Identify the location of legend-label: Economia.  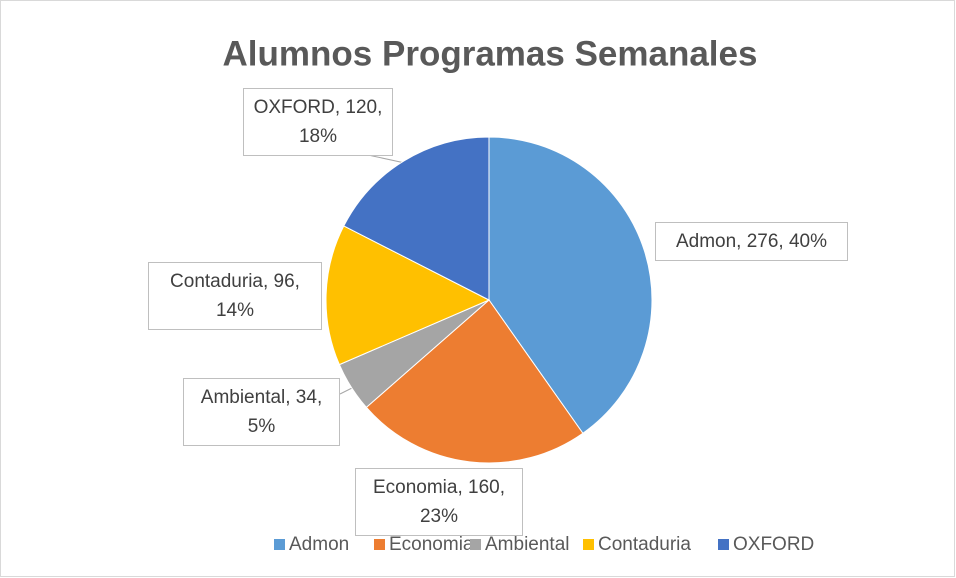
(431, 544).